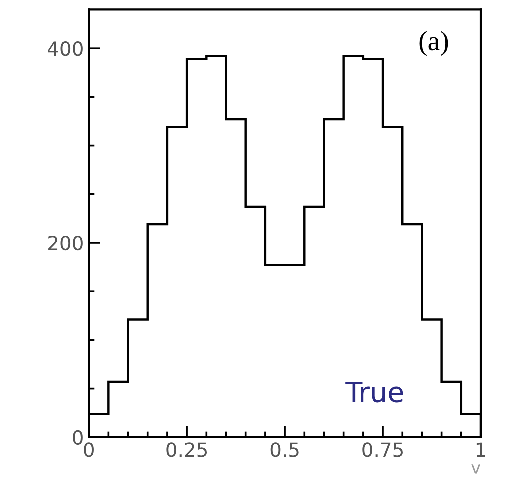 Image resolution: width=509 pixels, height=486 pixels. What do you see at coordinates (375, 392) in the screenshot?
I see `annotation: True` at bounding box center [375, 392].